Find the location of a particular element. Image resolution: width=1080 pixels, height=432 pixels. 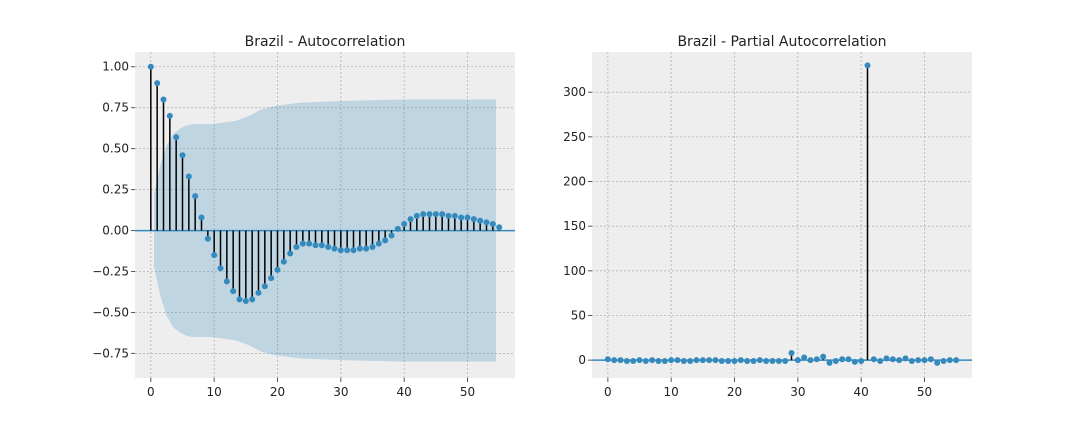

chart-0-y-tick-label-6: −0.50 is located at coordinates (110, 312).